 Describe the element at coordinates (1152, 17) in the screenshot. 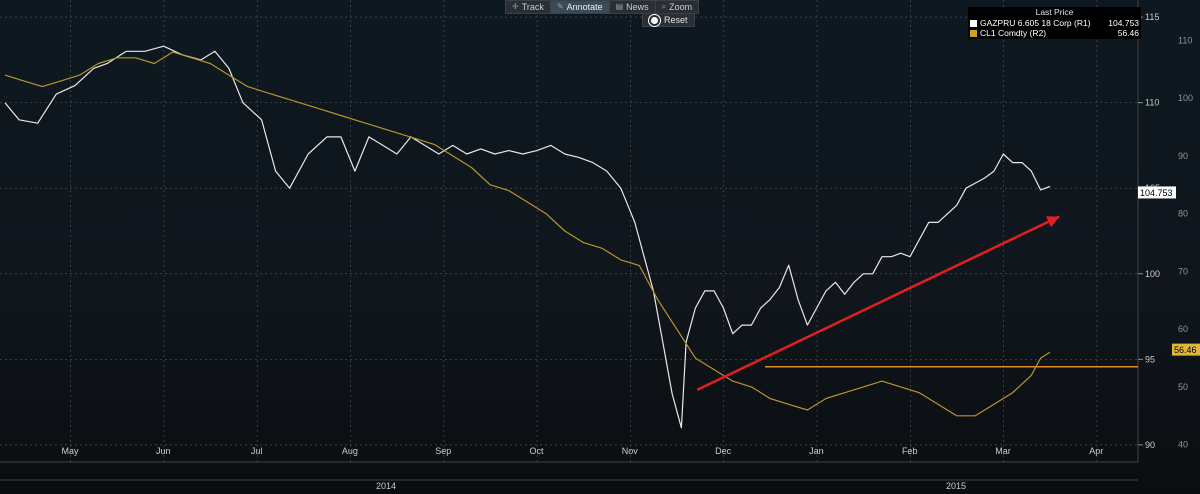

I see `r1-tick-label: 115` at that location.